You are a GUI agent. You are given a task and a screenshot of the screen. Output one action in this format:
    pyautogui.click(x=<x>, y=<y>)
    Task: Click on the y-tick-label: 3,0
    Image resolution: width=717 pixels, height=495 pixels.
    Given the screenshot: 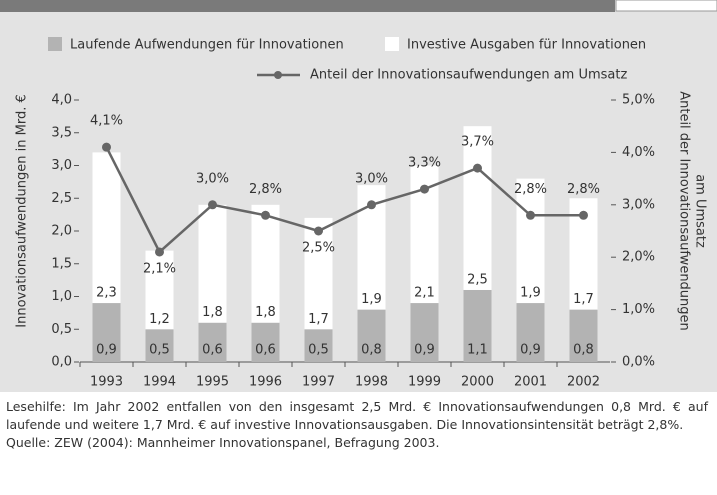 What is the action you would take?
    pyautogui.click(x=61, y=165)
    